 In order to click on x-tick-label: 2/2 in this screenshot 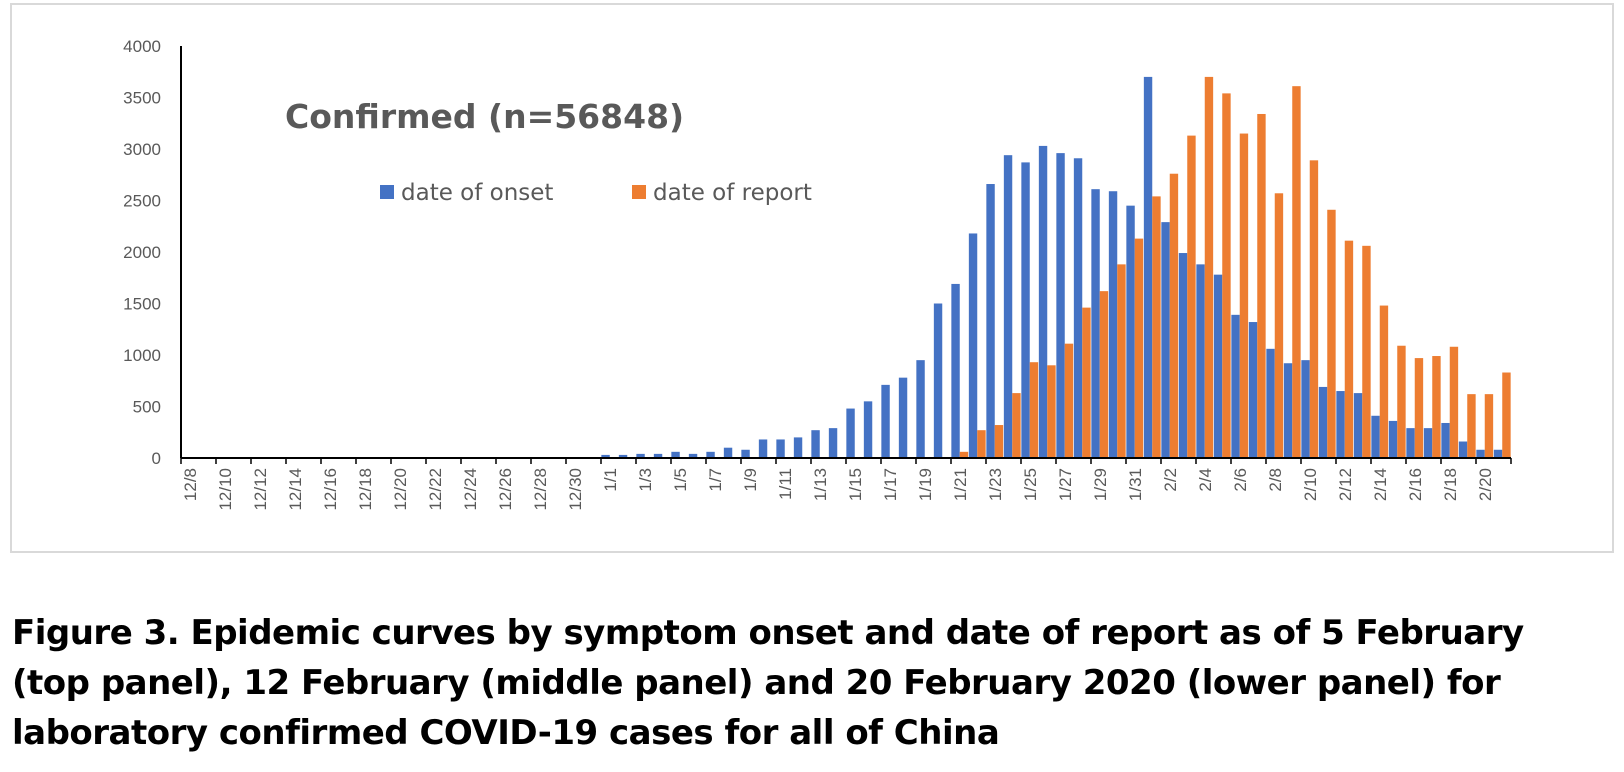, I will do `click(1170, 480)`.